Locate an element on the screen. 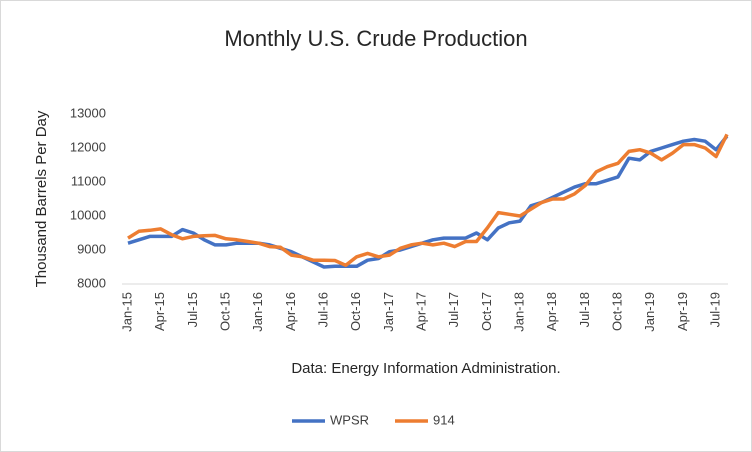 The image size is (752, 452). x-tick-label: Jul-19 is located at coordinates (714, 309).